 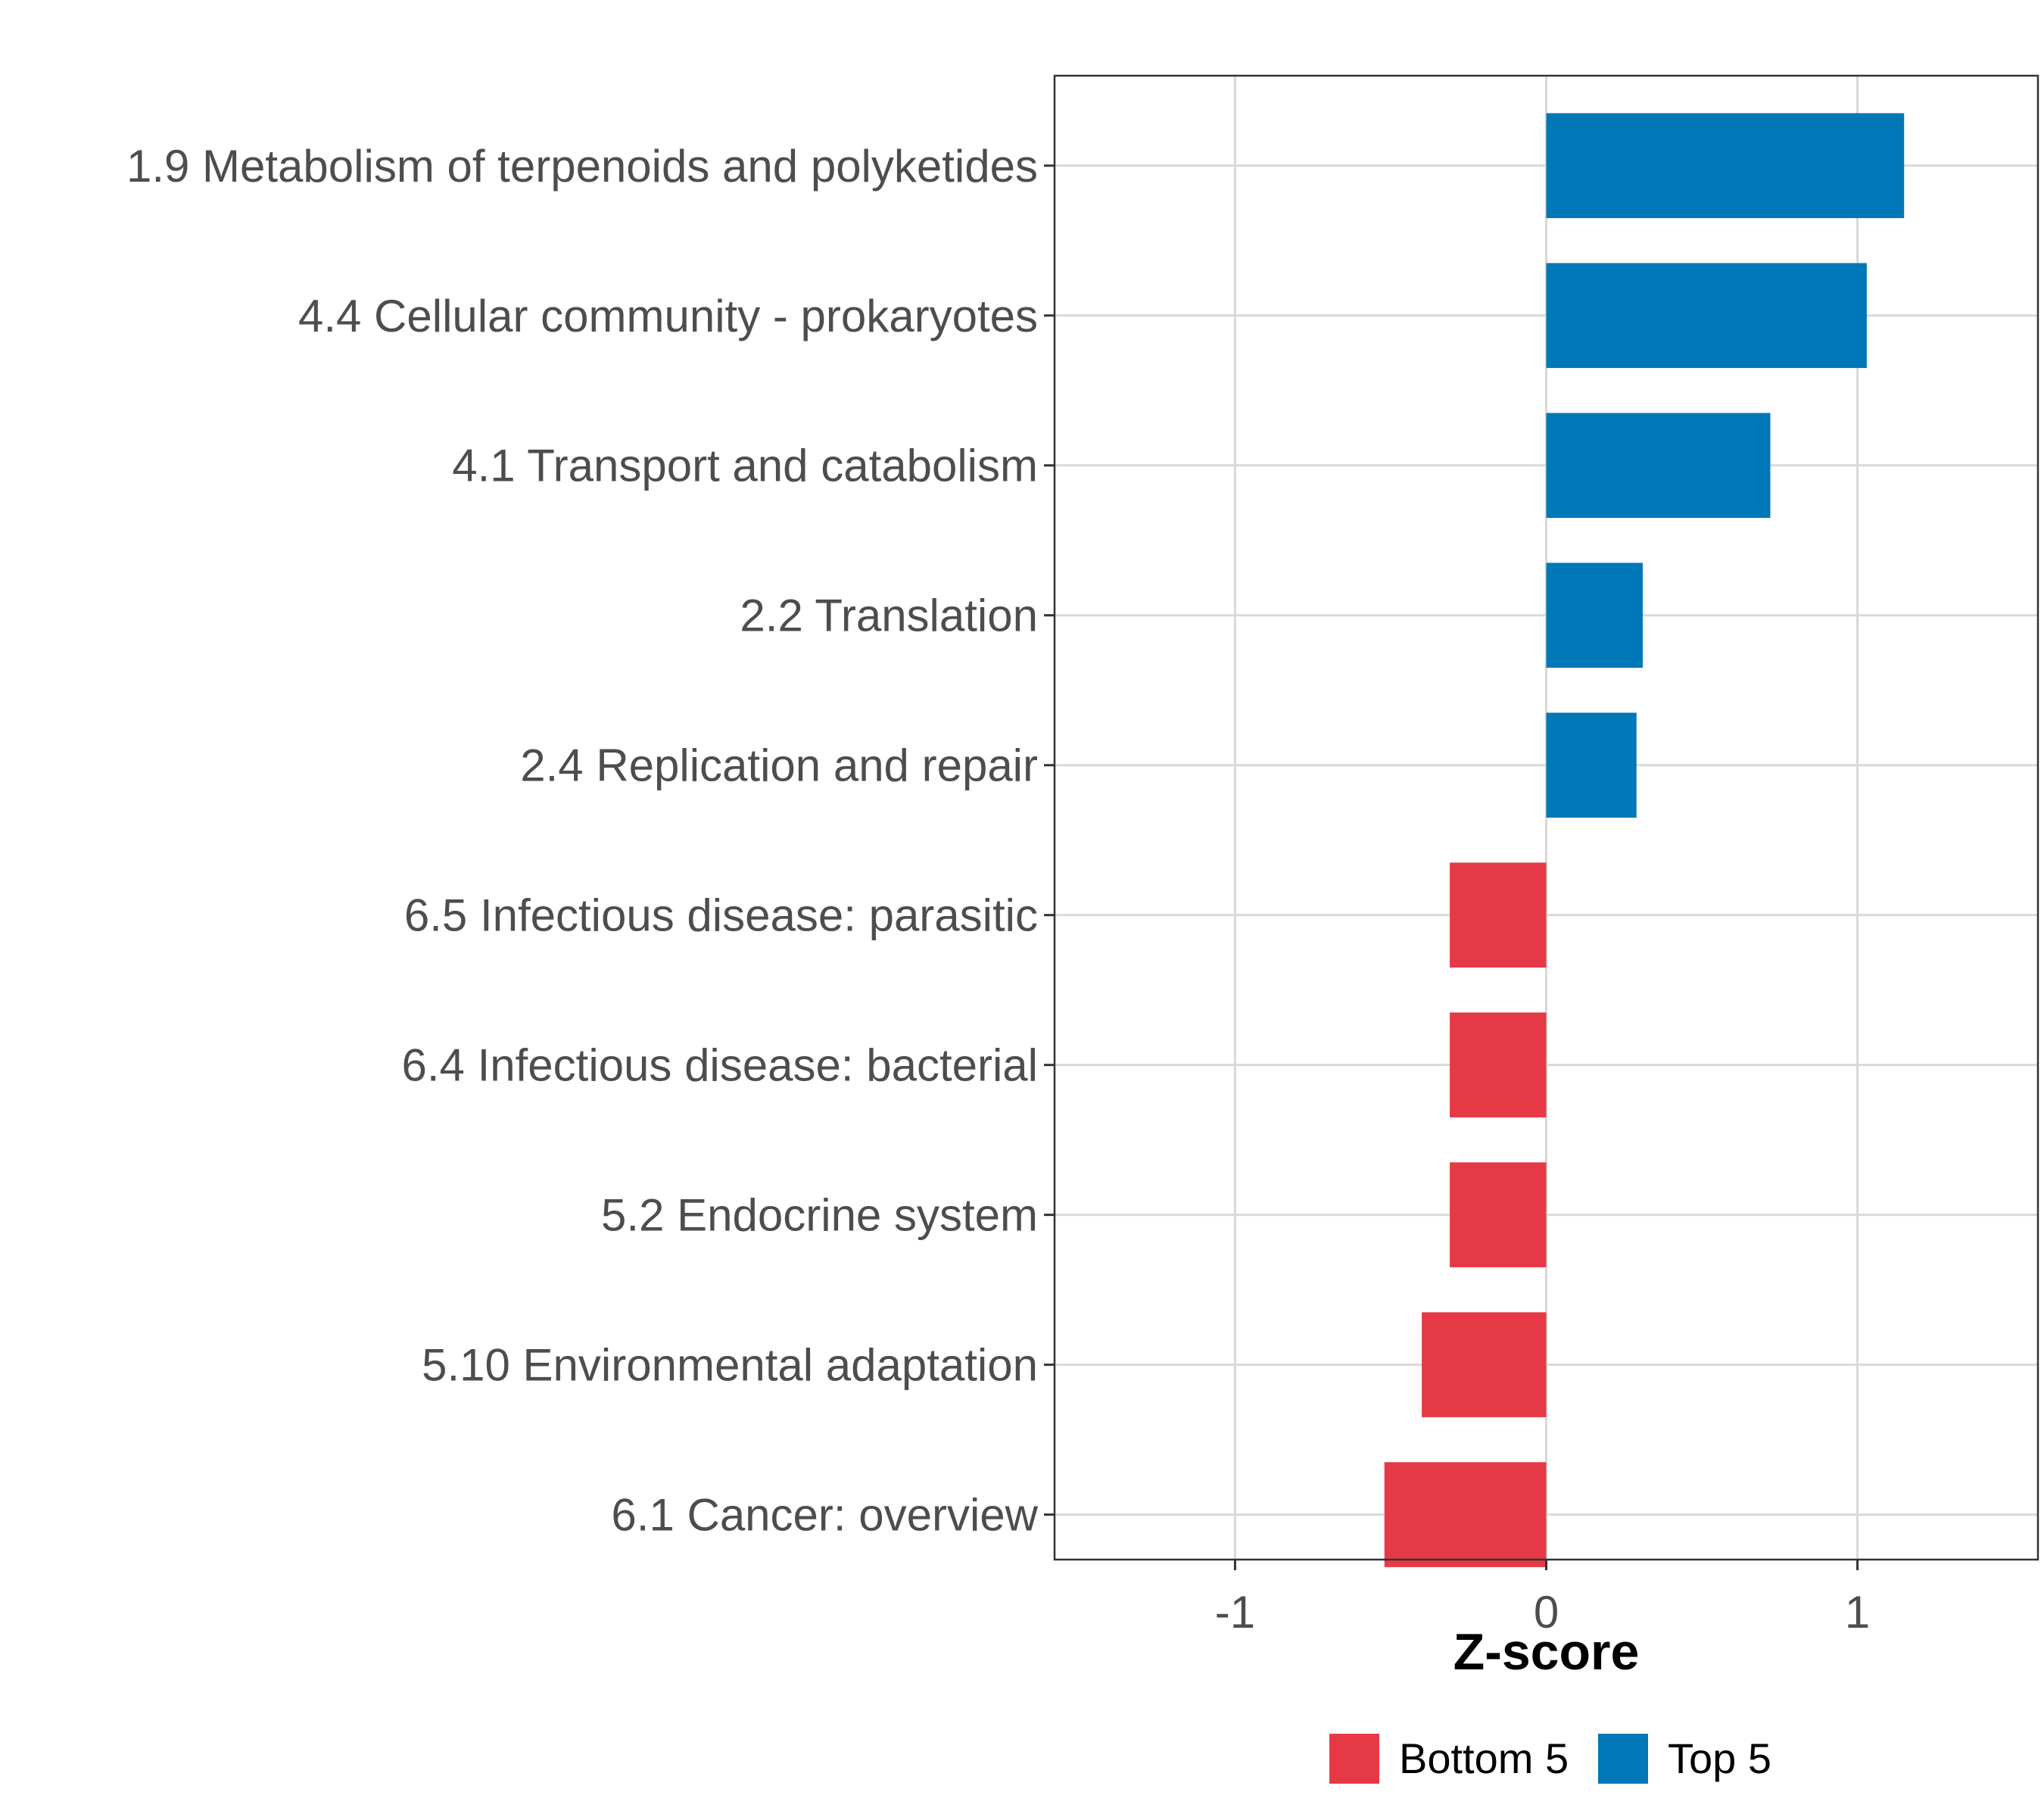 What do you see at coordinates (820, 1215) in the screenshot?
I see `category-label: 5.2 Endocrine system` at bounding box center [820, 1215].